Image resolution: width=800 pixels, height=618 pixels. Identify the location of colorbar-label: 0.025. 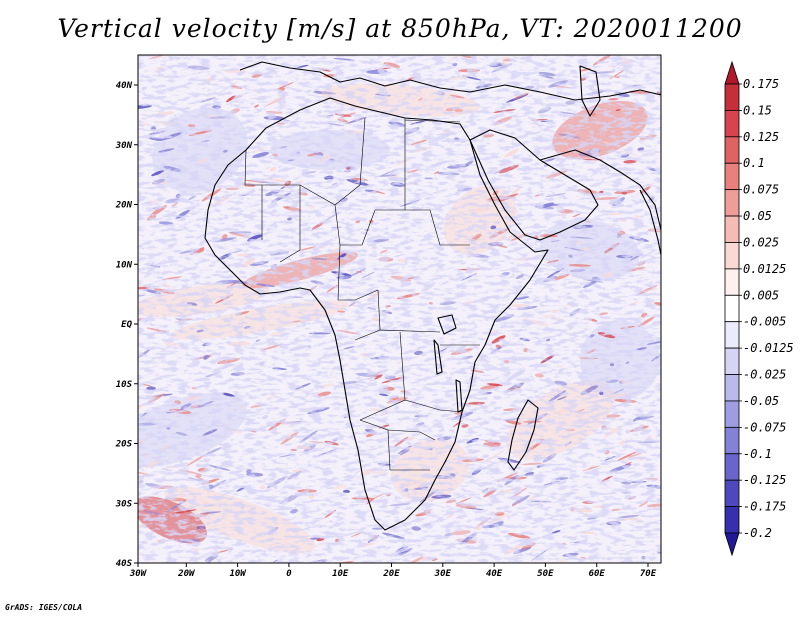
(761, 242).